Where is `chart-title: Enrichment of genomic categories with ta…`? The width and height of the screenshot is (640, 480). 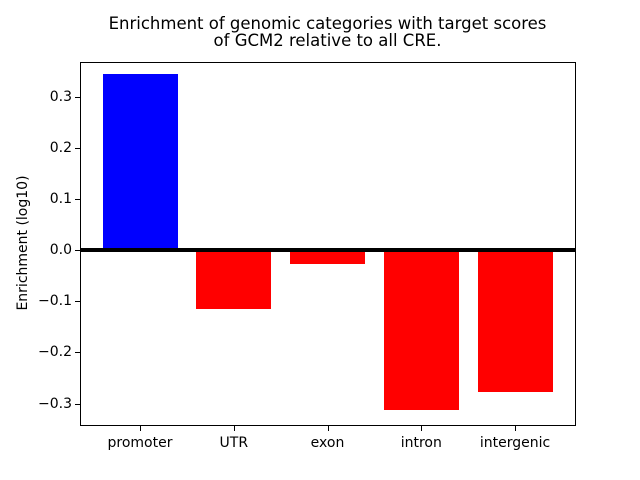 chart-title: Enrichment of genomic categories with ta… is located at coordinates (327, 32).